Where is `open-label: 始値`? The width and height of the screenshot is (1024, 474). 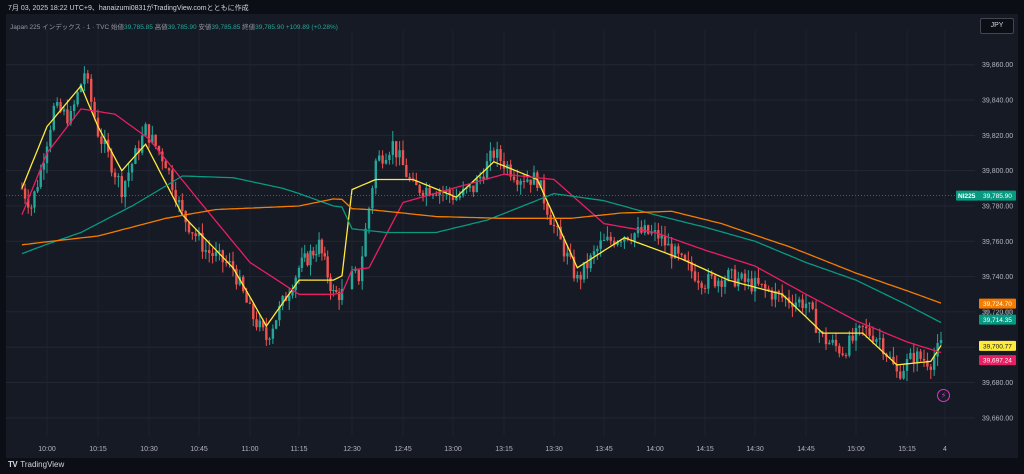
open-label: 始値 is located at coordinates (117, 27).